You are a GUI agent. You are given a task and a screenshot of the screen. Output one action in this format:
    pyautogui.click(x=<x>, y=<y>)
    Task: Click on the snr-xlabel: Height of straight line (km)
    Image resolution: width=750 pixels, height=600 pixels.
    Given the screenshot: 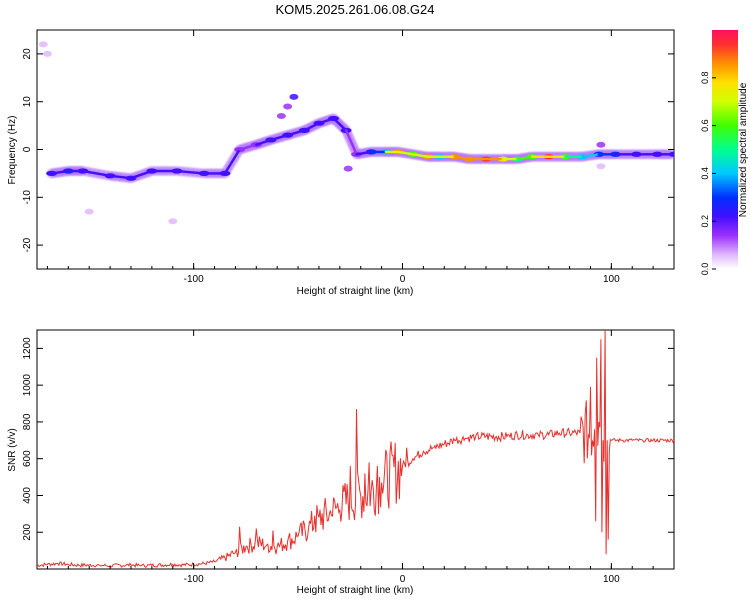 What is the action you would take?
    pyautogui.click(x=355, y=590)
    